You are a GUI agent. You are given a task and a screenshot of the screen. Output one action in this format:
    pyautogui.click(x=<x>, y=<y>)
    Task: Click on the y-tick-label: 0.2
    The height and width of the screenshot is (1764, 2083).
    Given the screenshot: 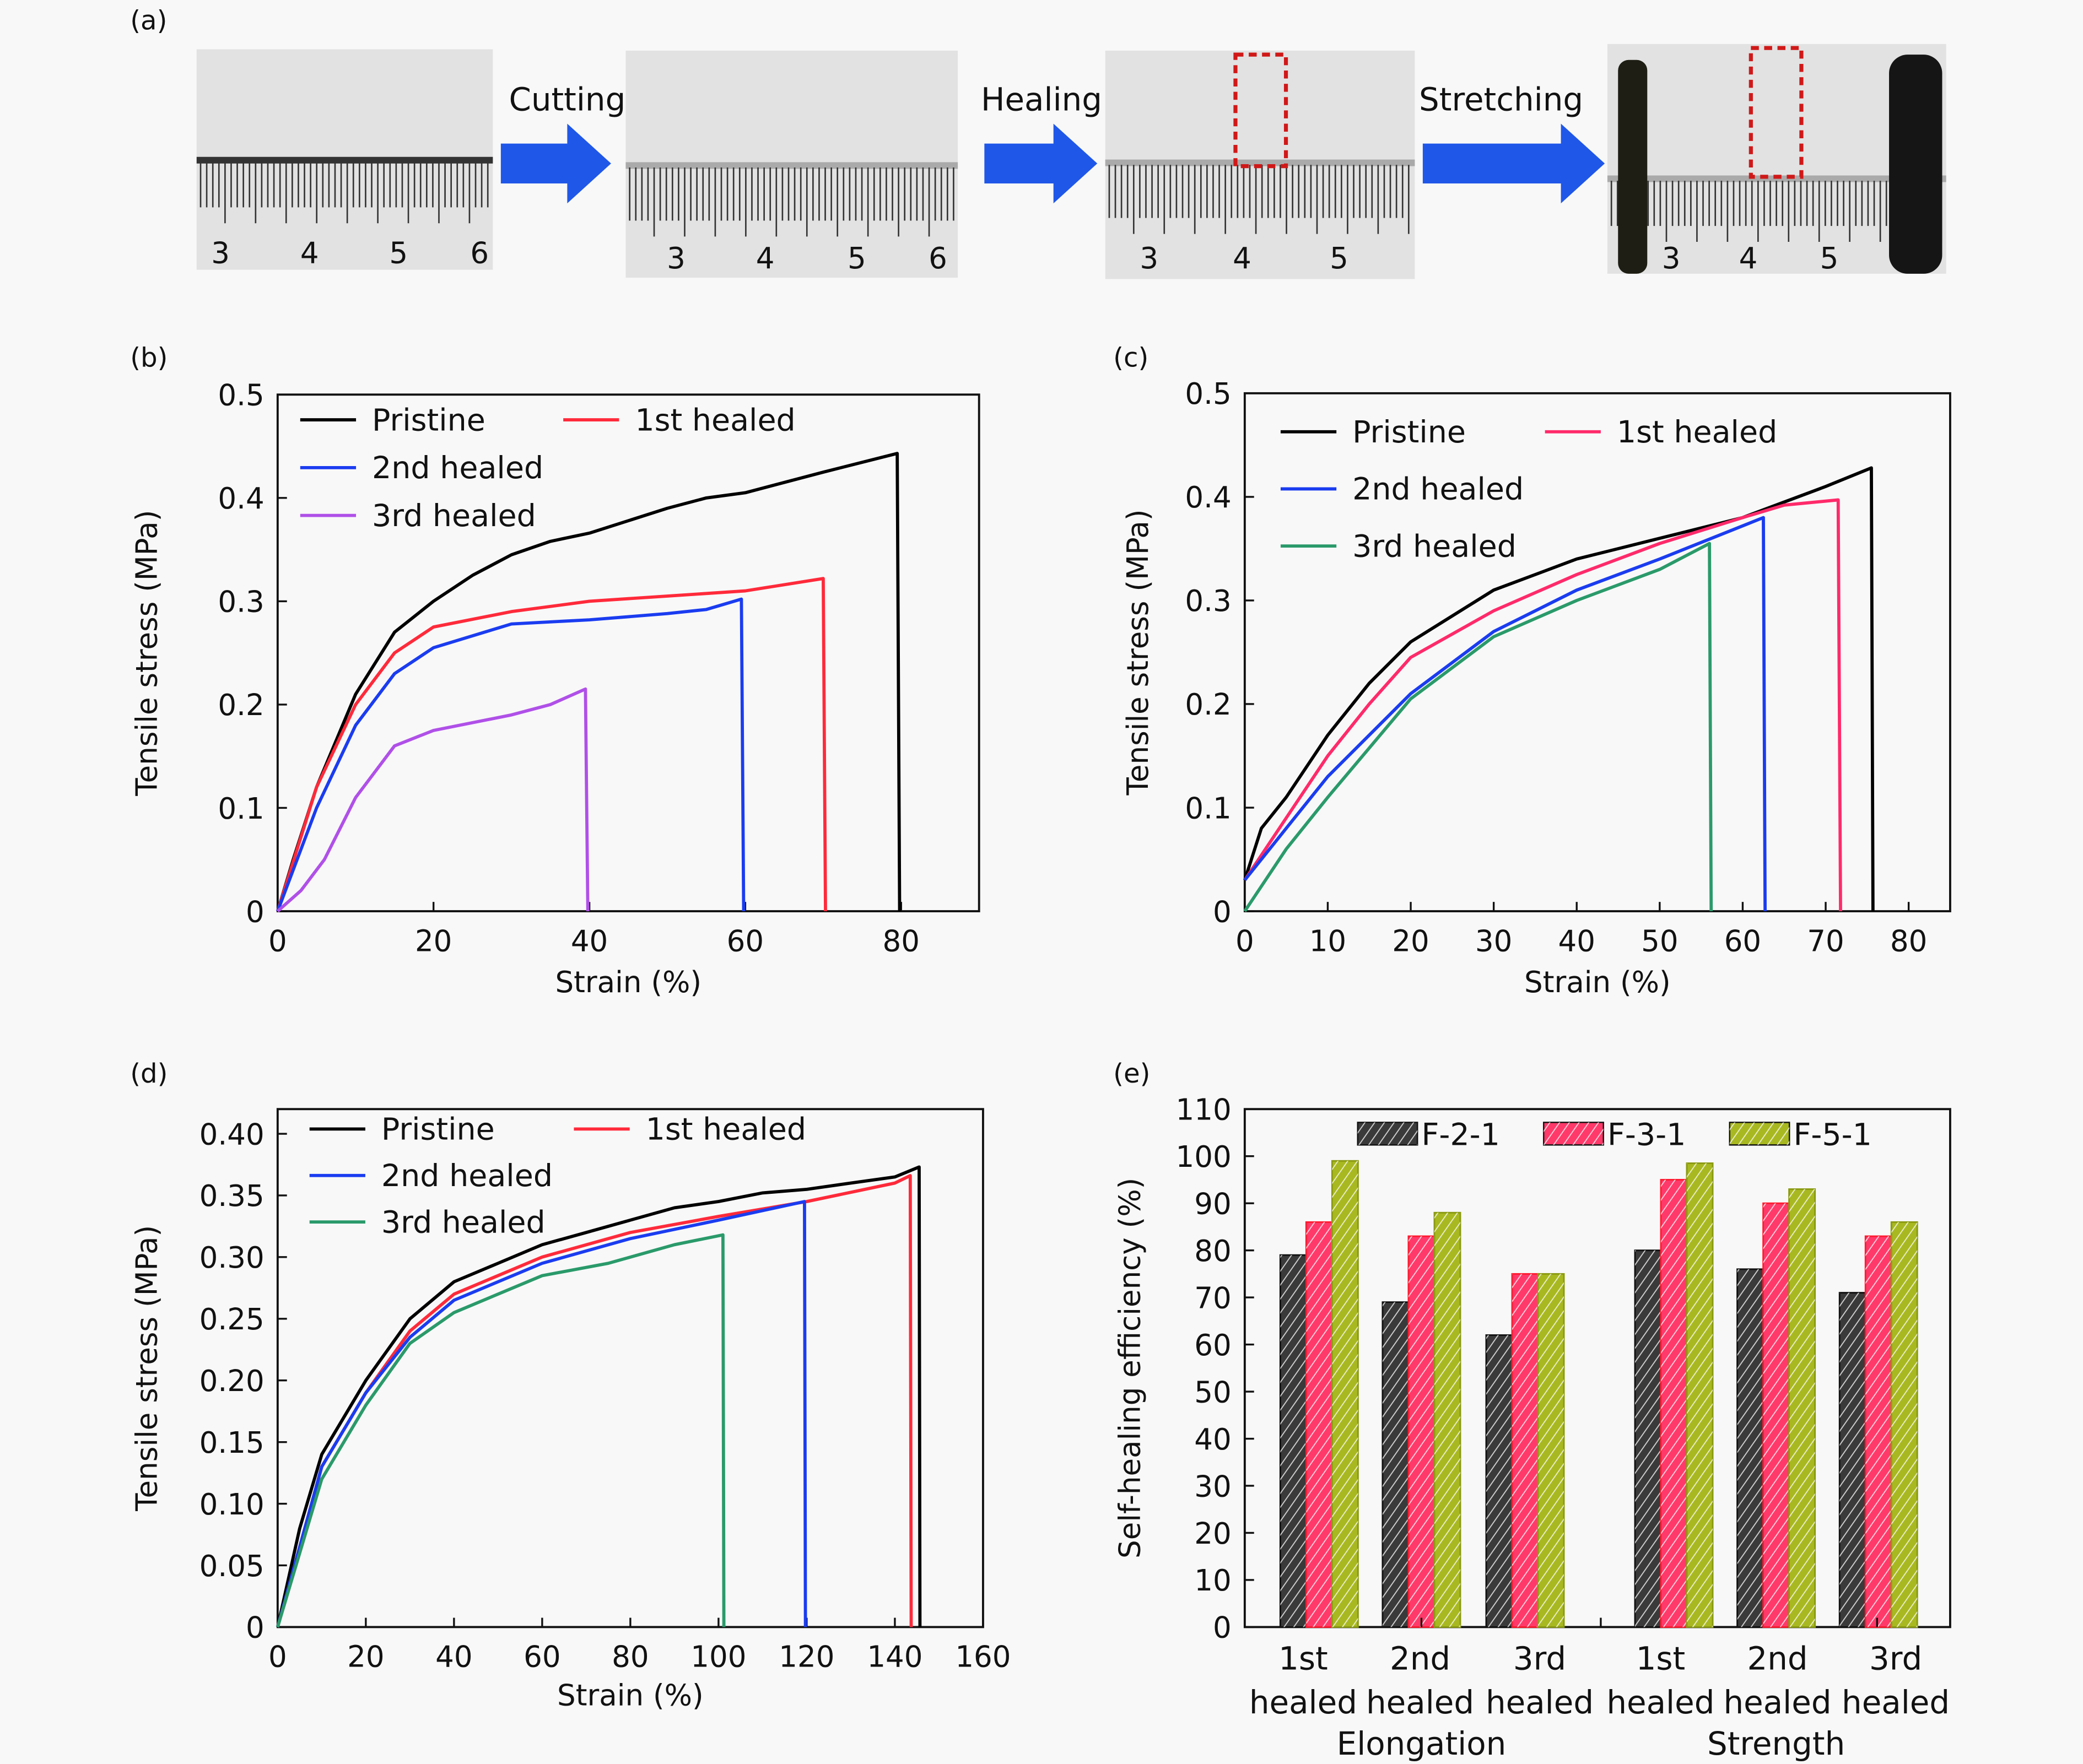 What is the action you would take?
    pyautogui.click(x=1208, y=705)
    